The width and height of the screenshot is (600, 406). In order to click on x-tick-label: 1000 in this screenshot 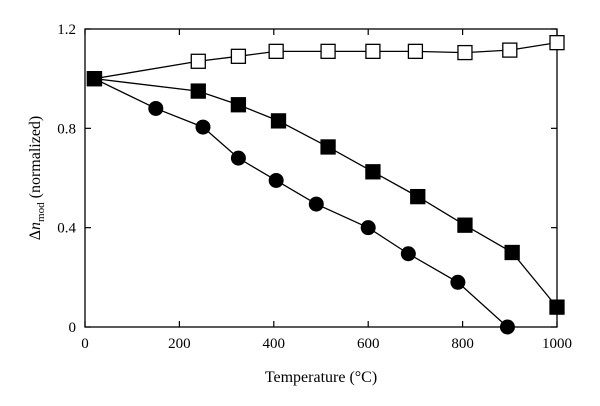, I will do `click(557, 344)`.